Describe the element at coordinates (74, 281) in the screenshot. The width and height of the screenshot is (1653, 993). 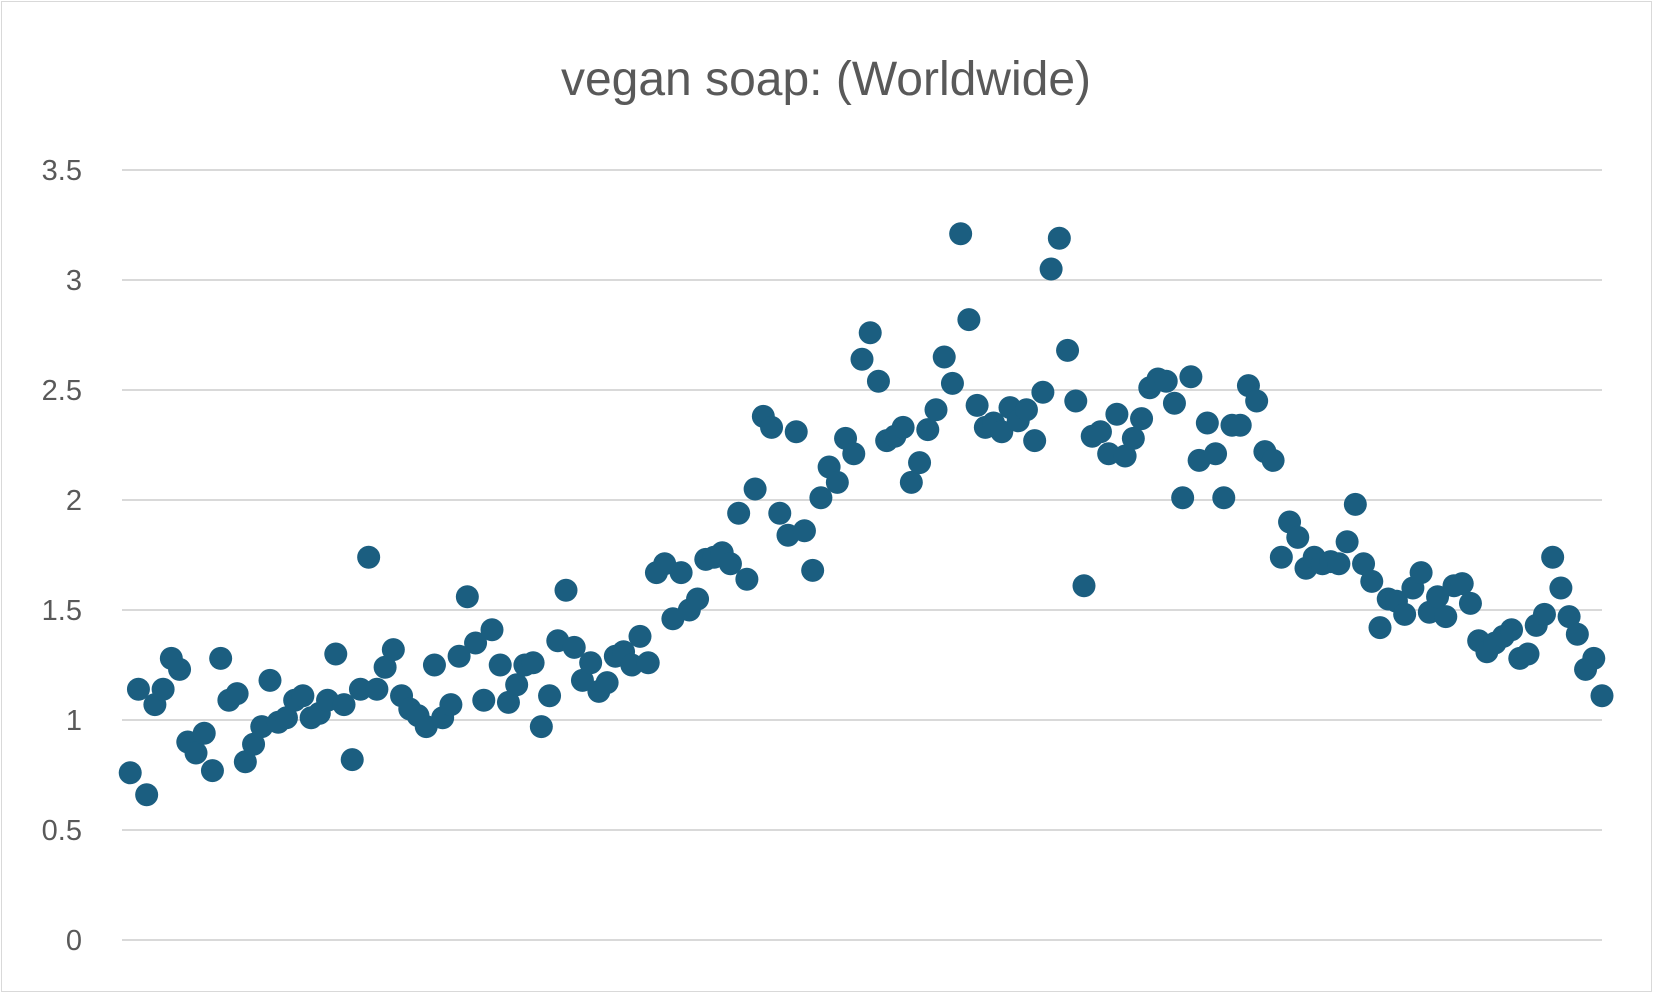
I see `y-tick-label: 3` at that location.